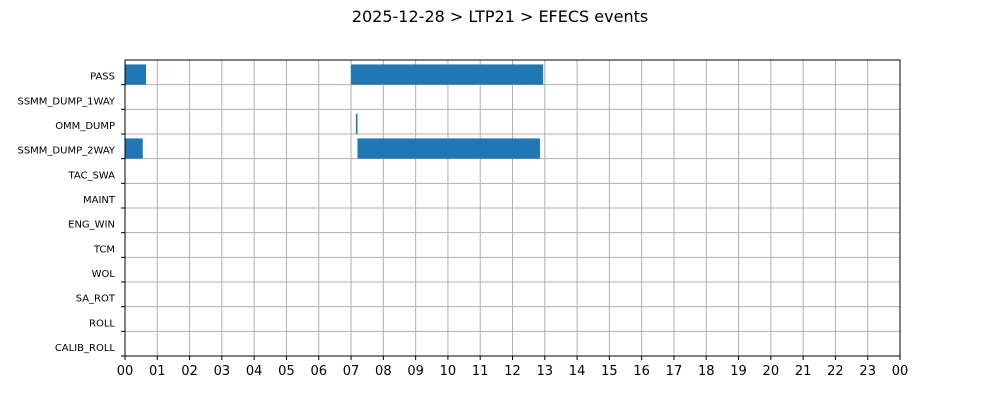 The width and height of the screenshot is (1000, 400). I want to click on y-tick-label: SSMM_DUMP_1WAY, so click(66, 101).